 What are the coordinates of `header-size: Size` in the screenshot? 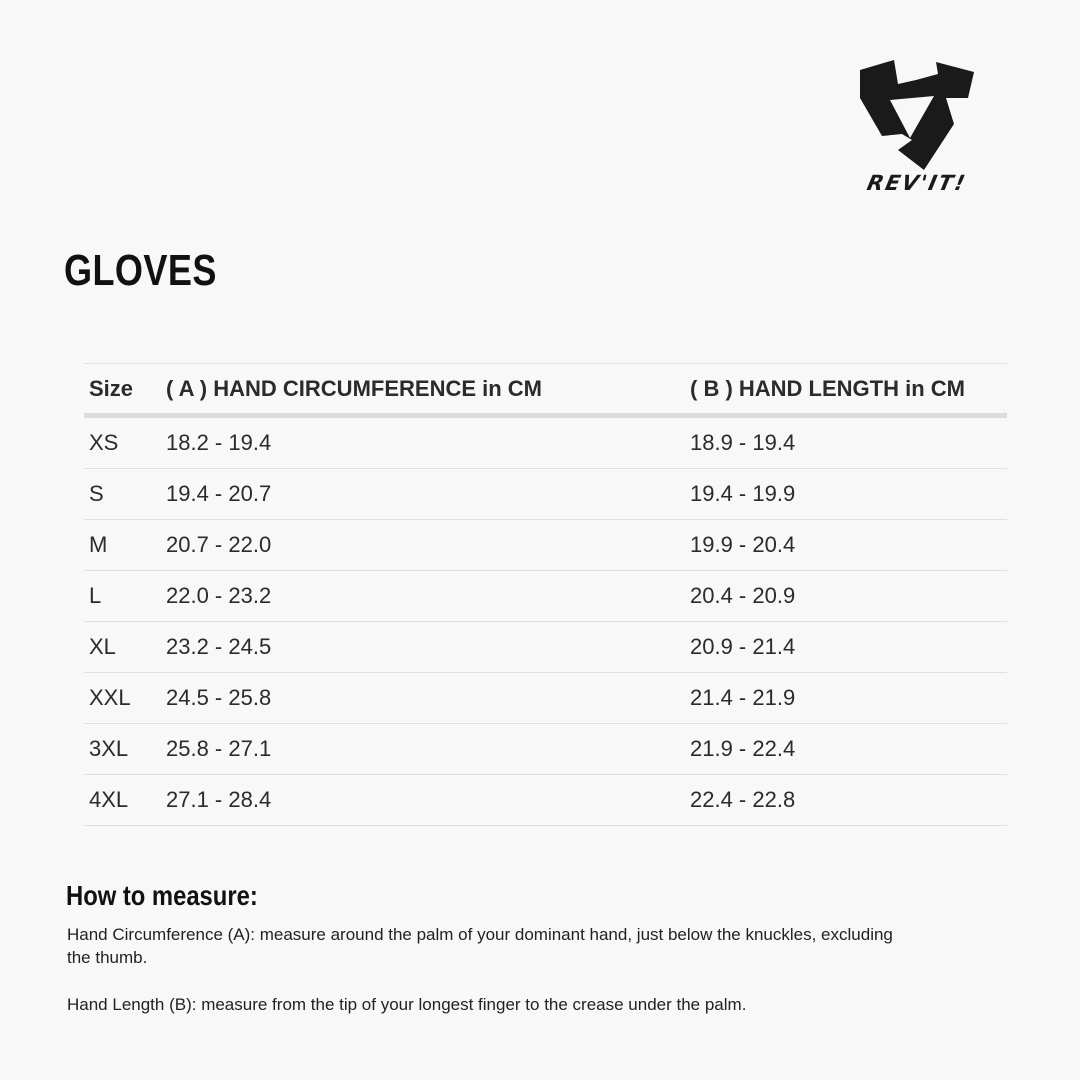 It's located at (122, 390).